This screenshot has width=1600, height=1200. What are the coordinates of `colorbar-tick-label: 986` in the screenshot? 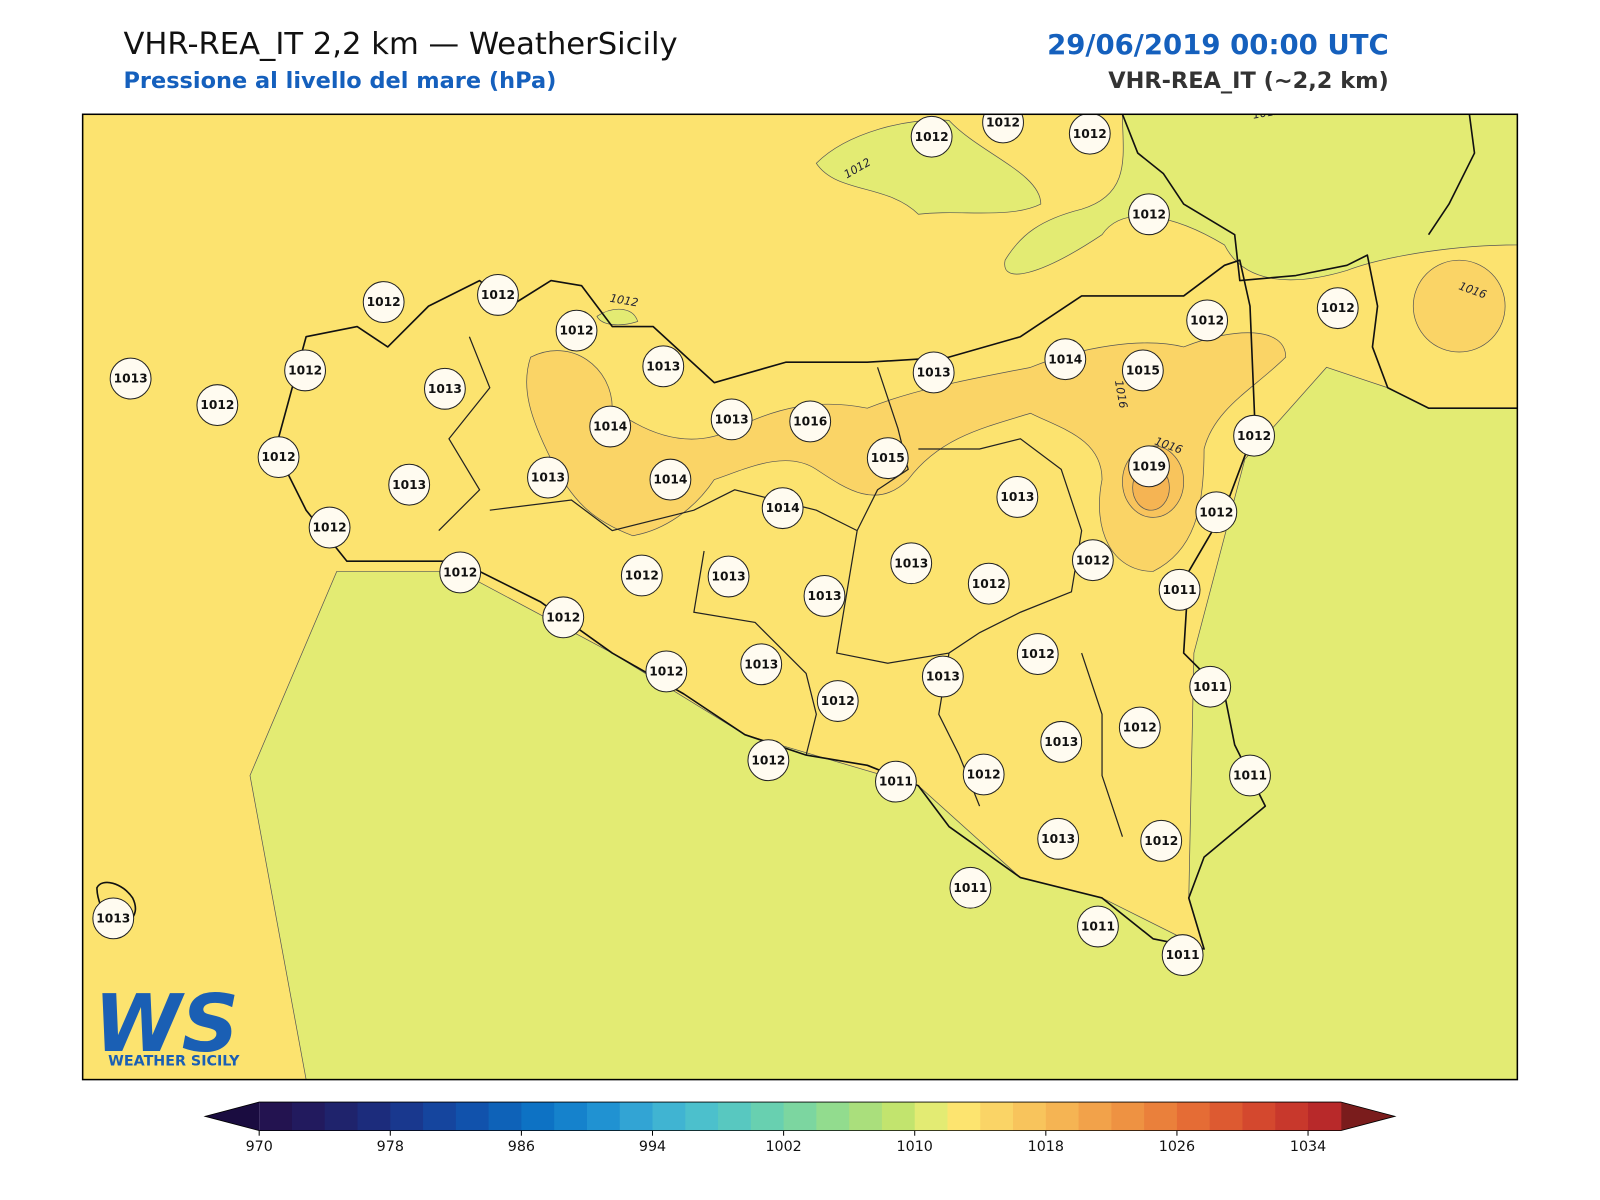 It's located at (521, 1147).